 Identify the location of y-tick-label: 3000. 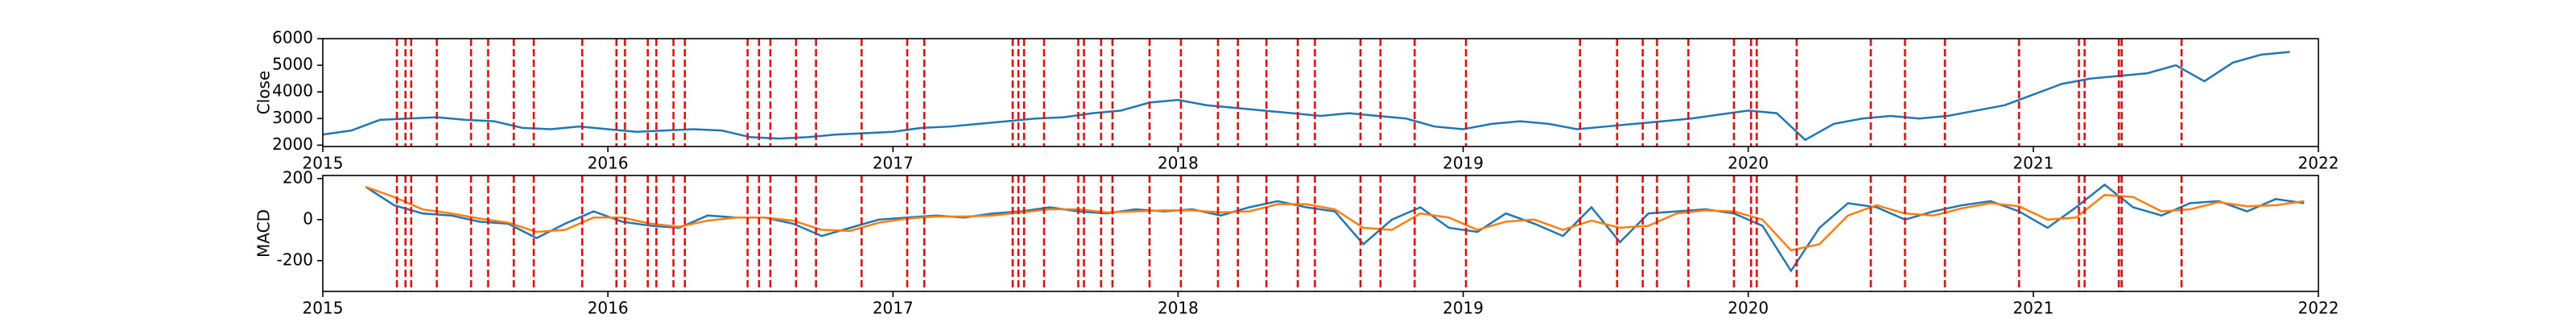
(292, 117).